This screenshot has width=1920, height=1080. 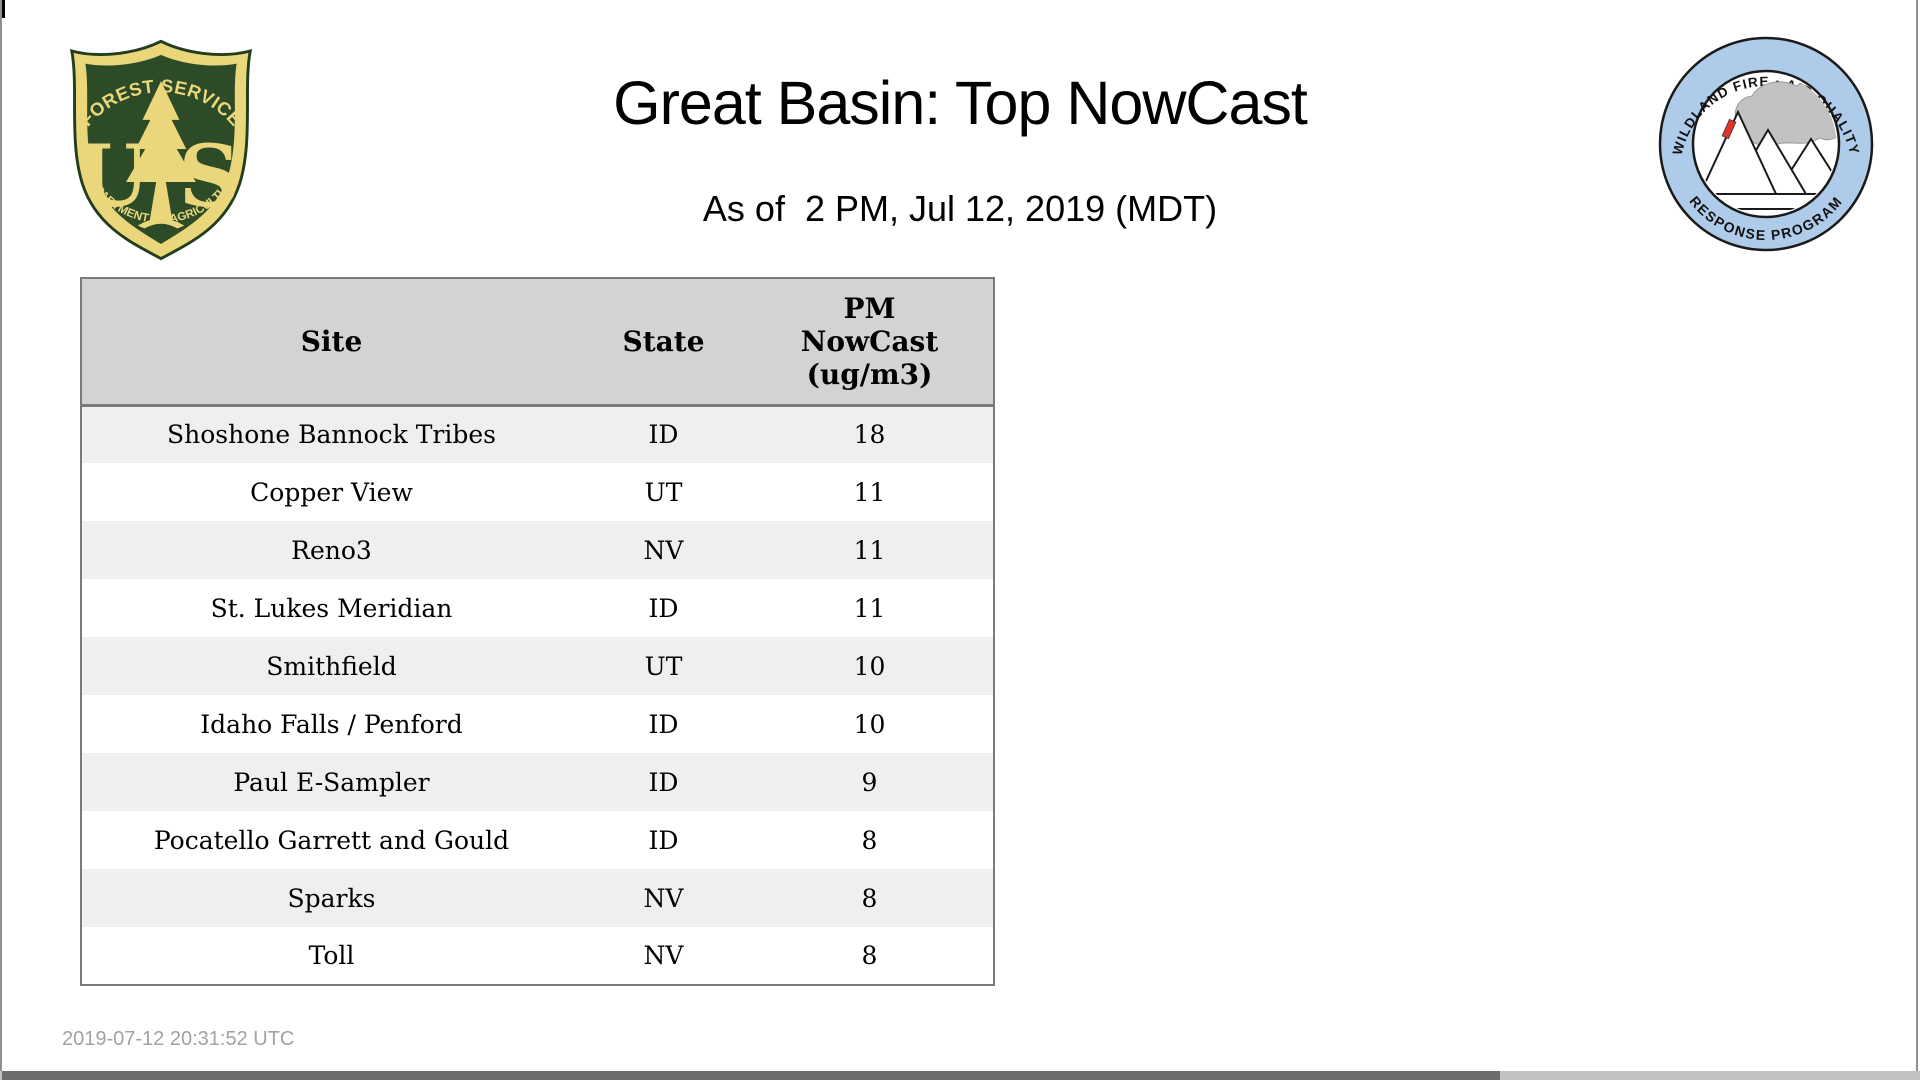 What do you see at coordinates (537, 724) in the screenshot?
I see `table-row: Idaho Falls / Penford ID 10` at bounding box center [537, 724].